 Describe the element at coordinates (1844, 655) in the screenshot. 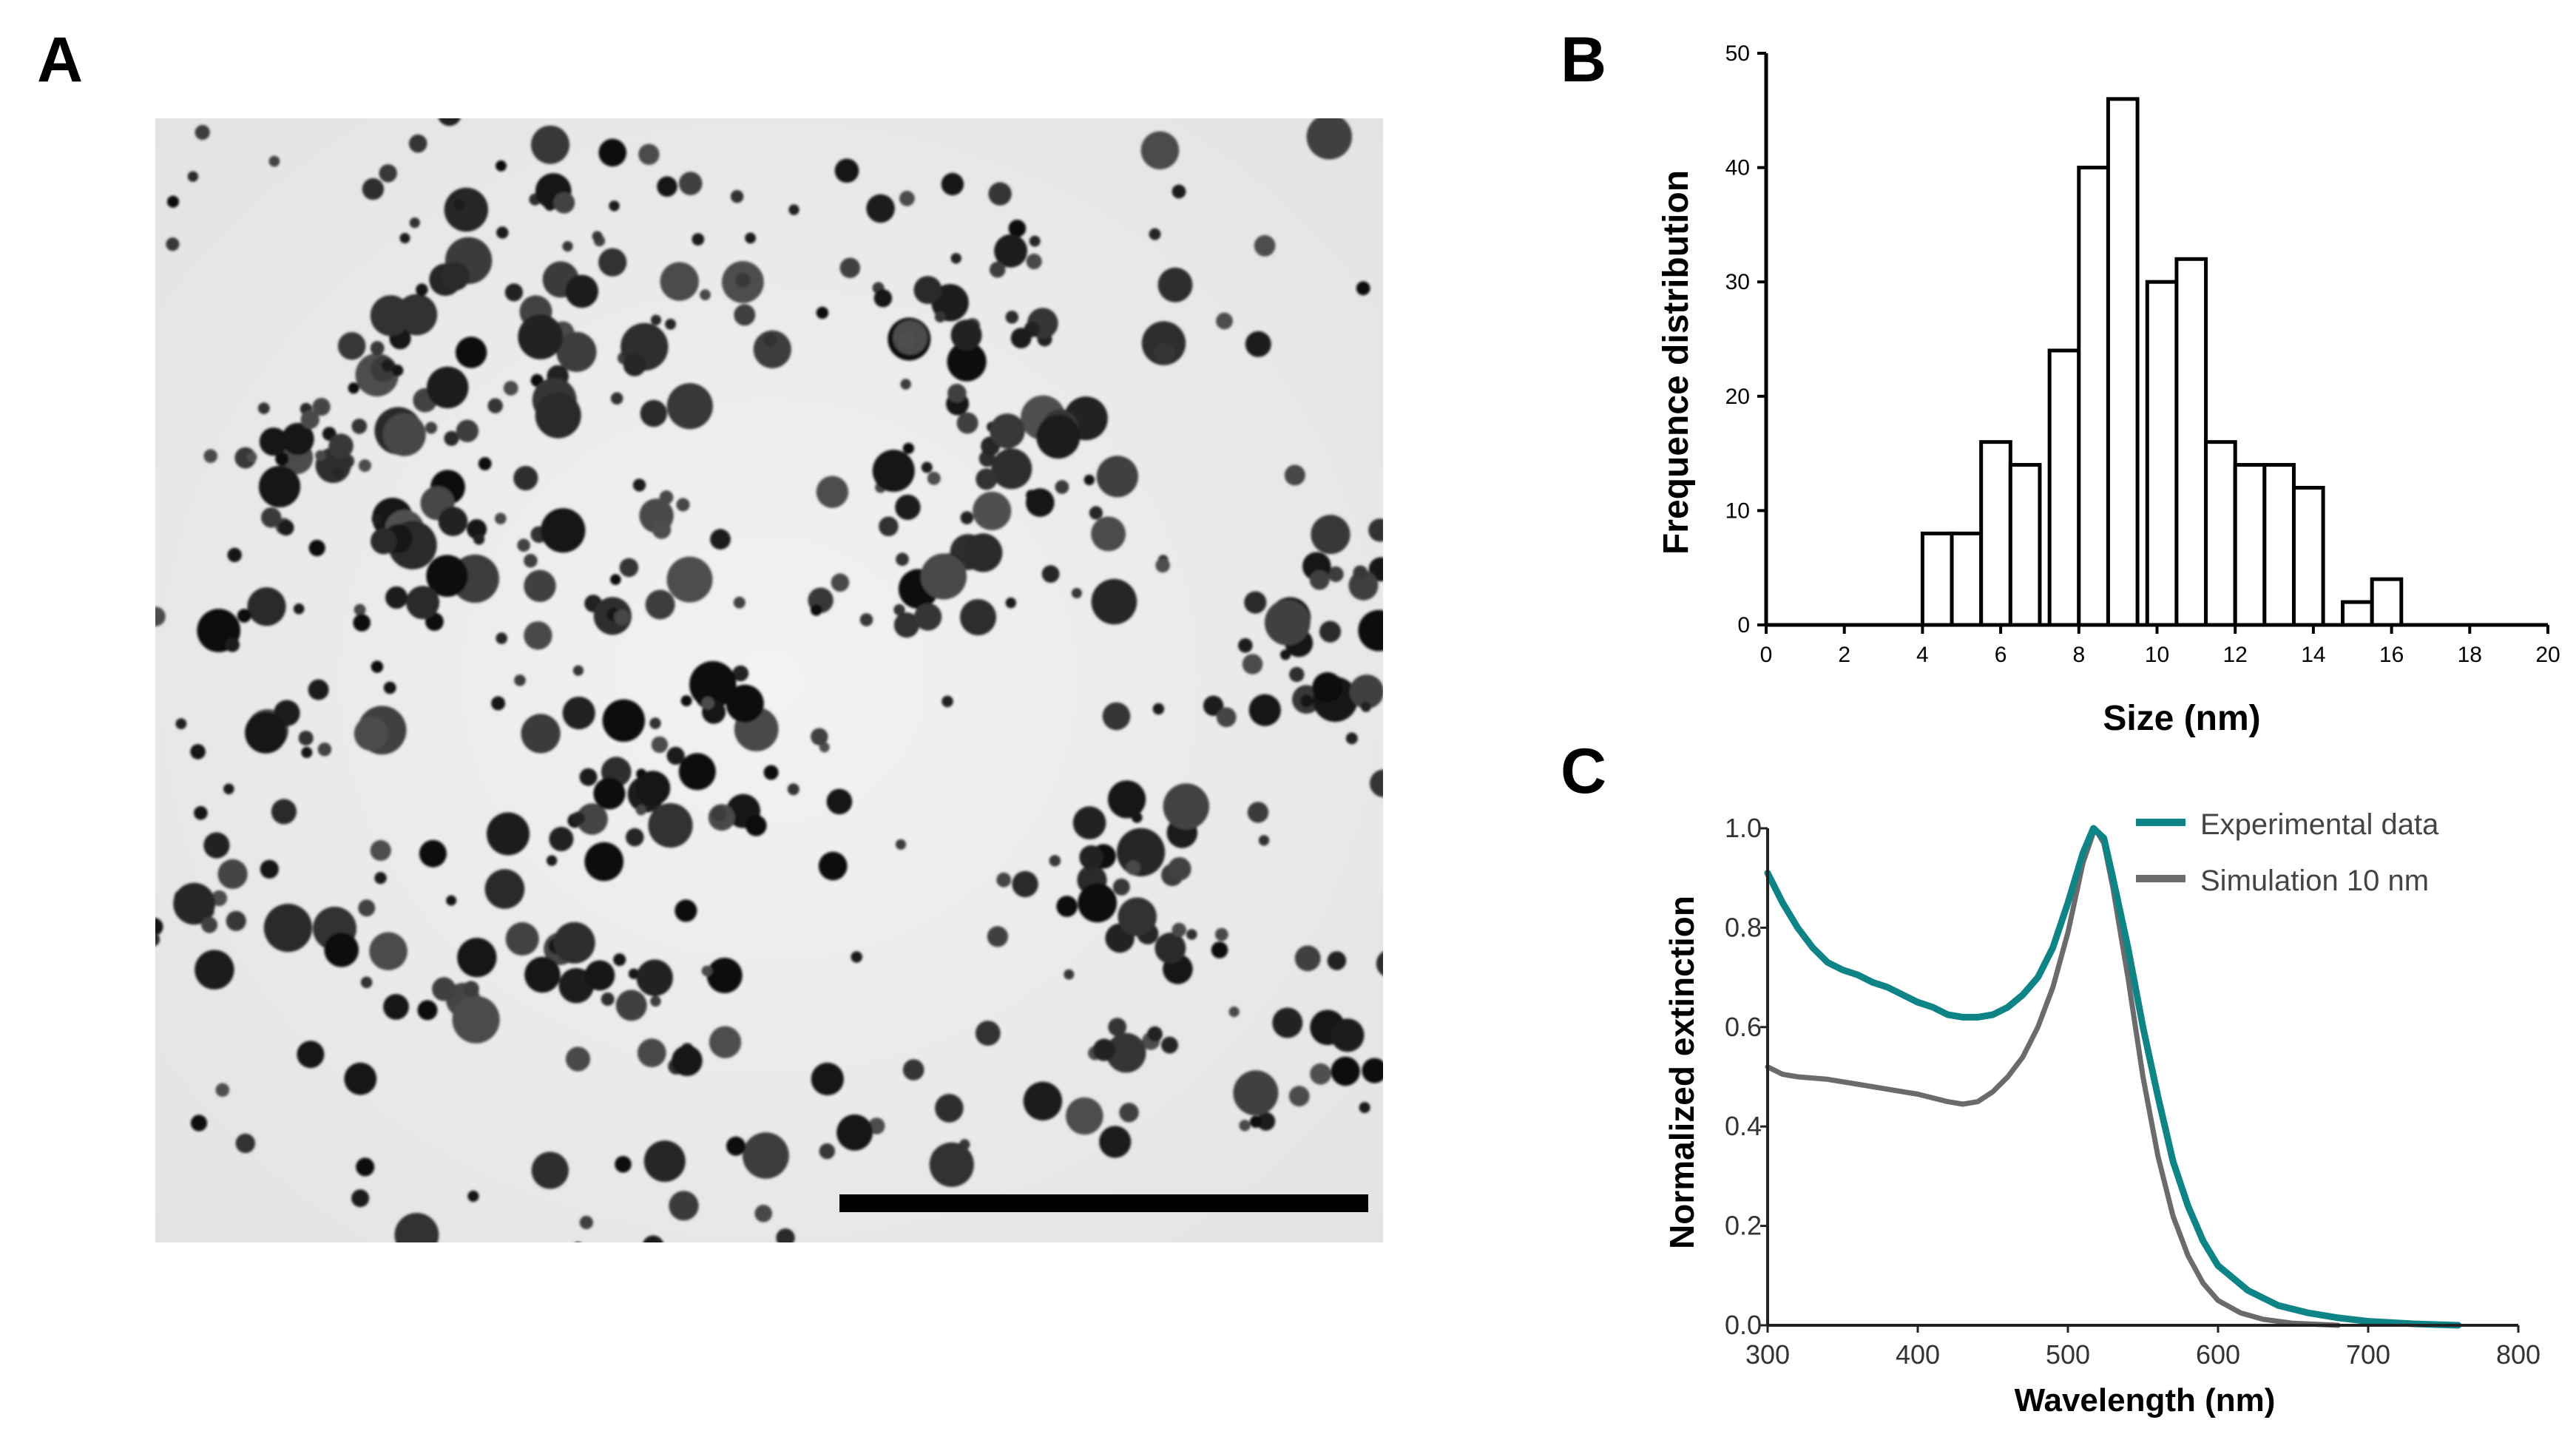

I see `histogram-x-tick-label: 2` at that location.